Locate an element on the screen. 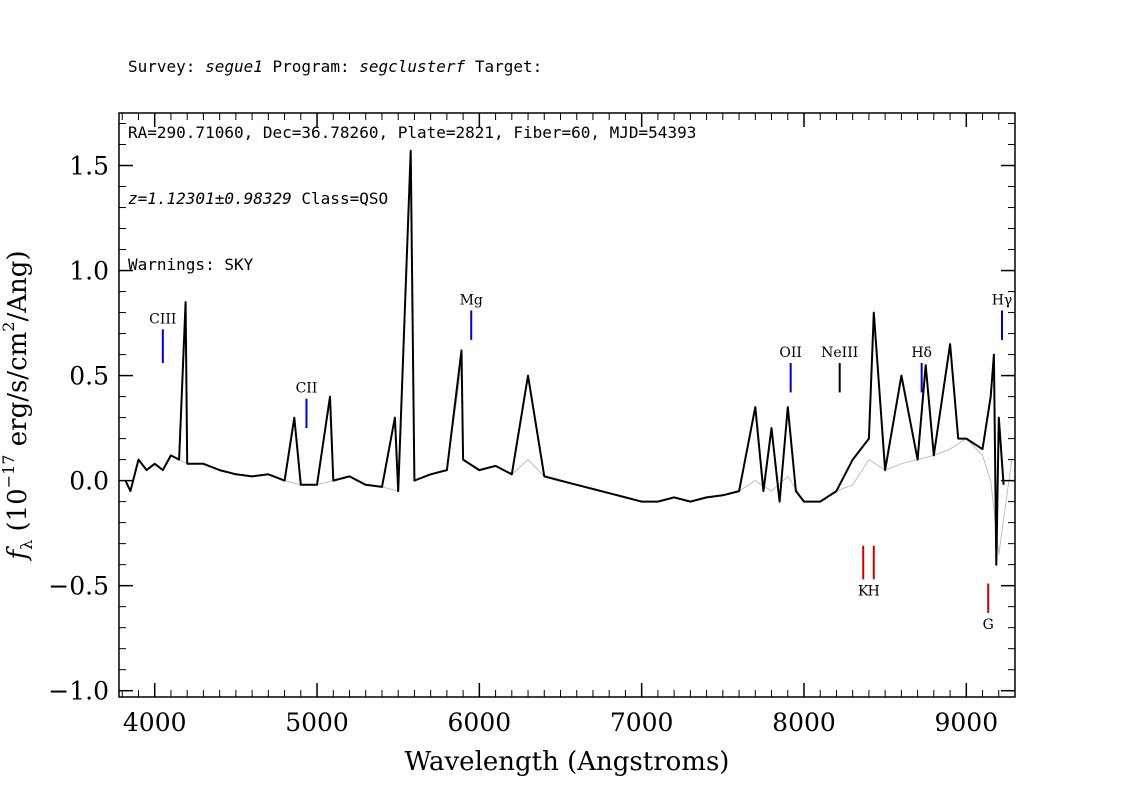 This screenshot has width=1134, height=810. y-axis-title: fλ (10−17 erg/s/cm2/Ang) is located at coordinates (18, 405).